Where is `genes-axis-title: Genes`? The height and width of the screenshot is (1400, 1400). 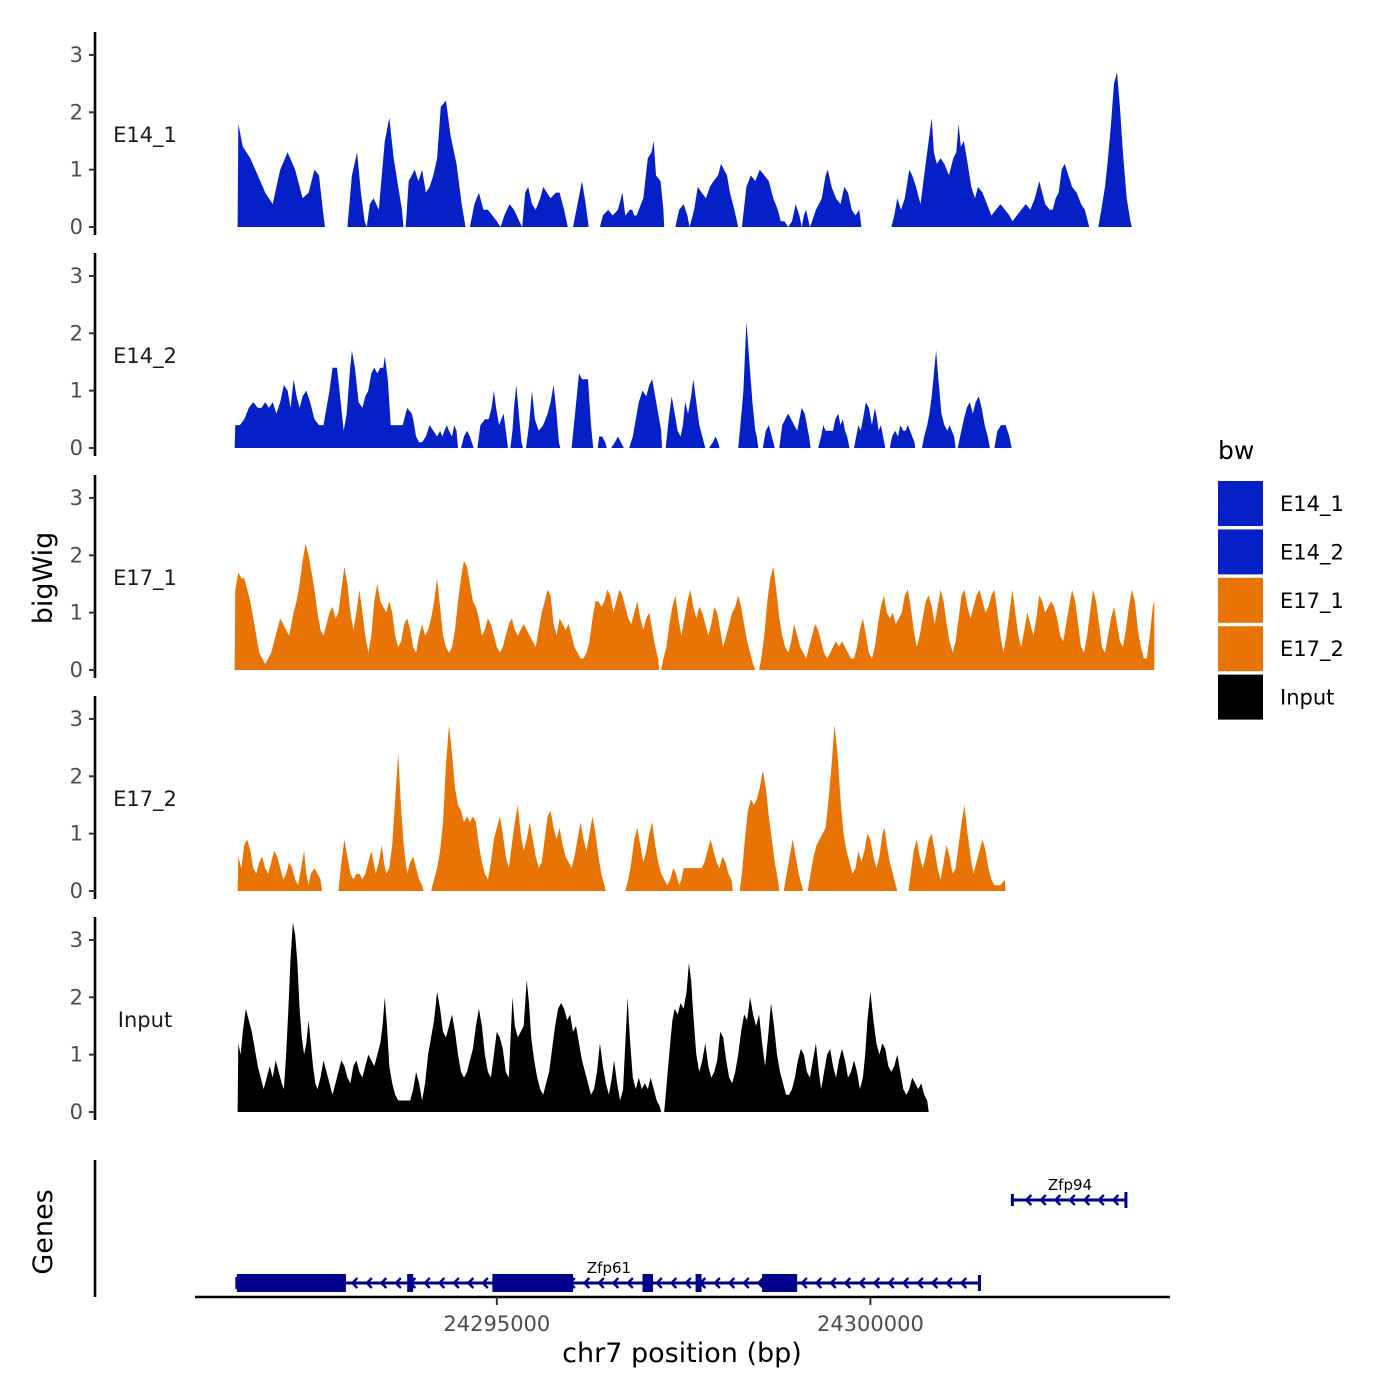
genes-axis-title: Genes is located at coordinates (43, 1231).